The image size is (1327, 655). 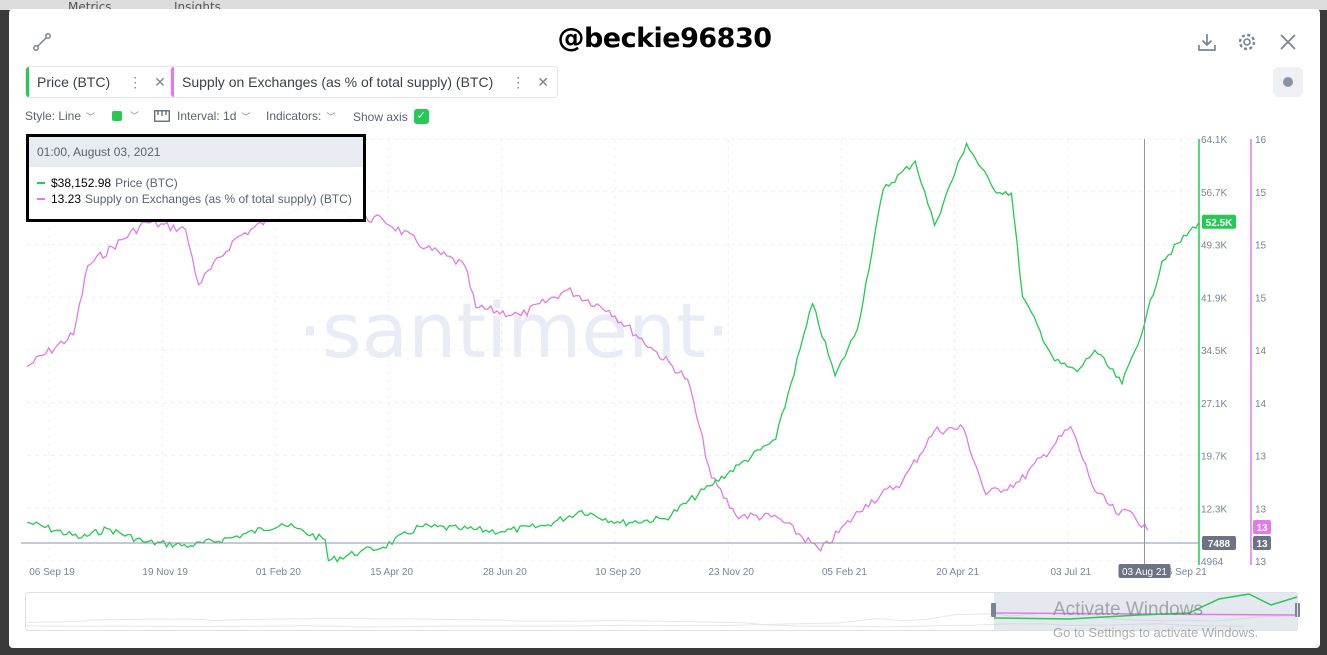 What do you see at coordinates (1288, 42) in the screenshot?
I see `close-icon` at bounding box center [1288, 42].